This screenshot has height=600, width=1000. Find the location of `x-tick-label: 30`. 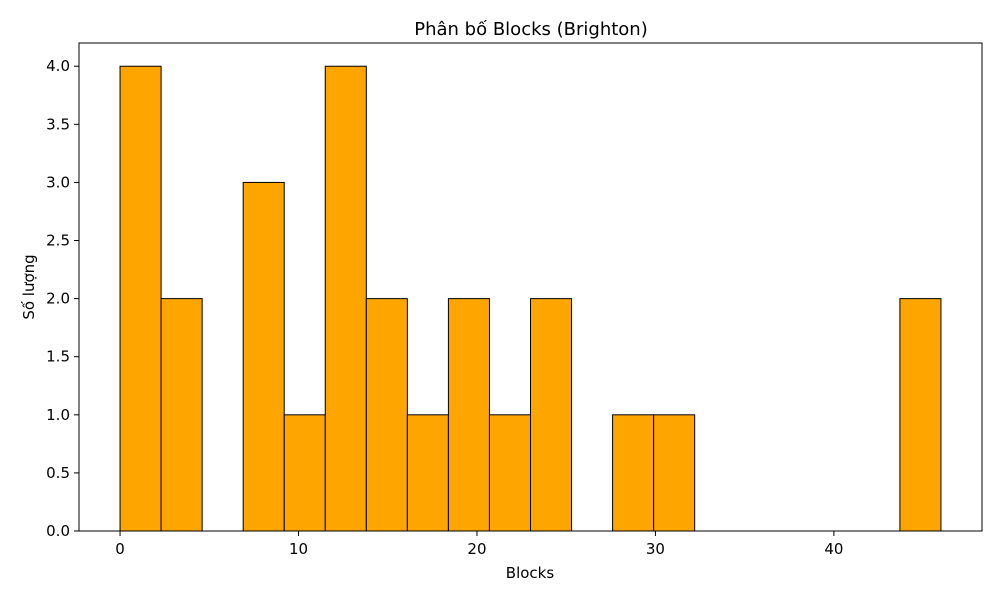

x-tick-label: 30 is located at coordinates (655, 549).